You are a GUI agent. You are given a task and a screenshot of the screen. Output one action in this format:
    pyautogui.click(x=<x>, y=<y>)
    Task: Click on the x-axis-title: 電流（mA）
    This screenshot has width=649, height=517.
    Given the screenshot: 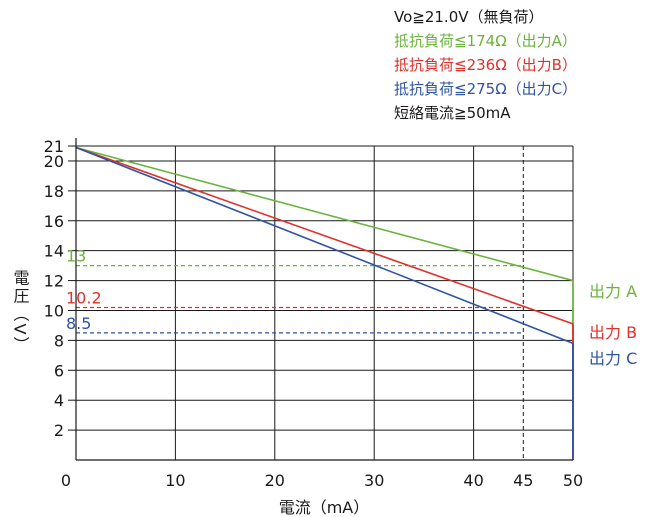 What is the action you would take?
    pyautogui.click(x=324, y=507)
    